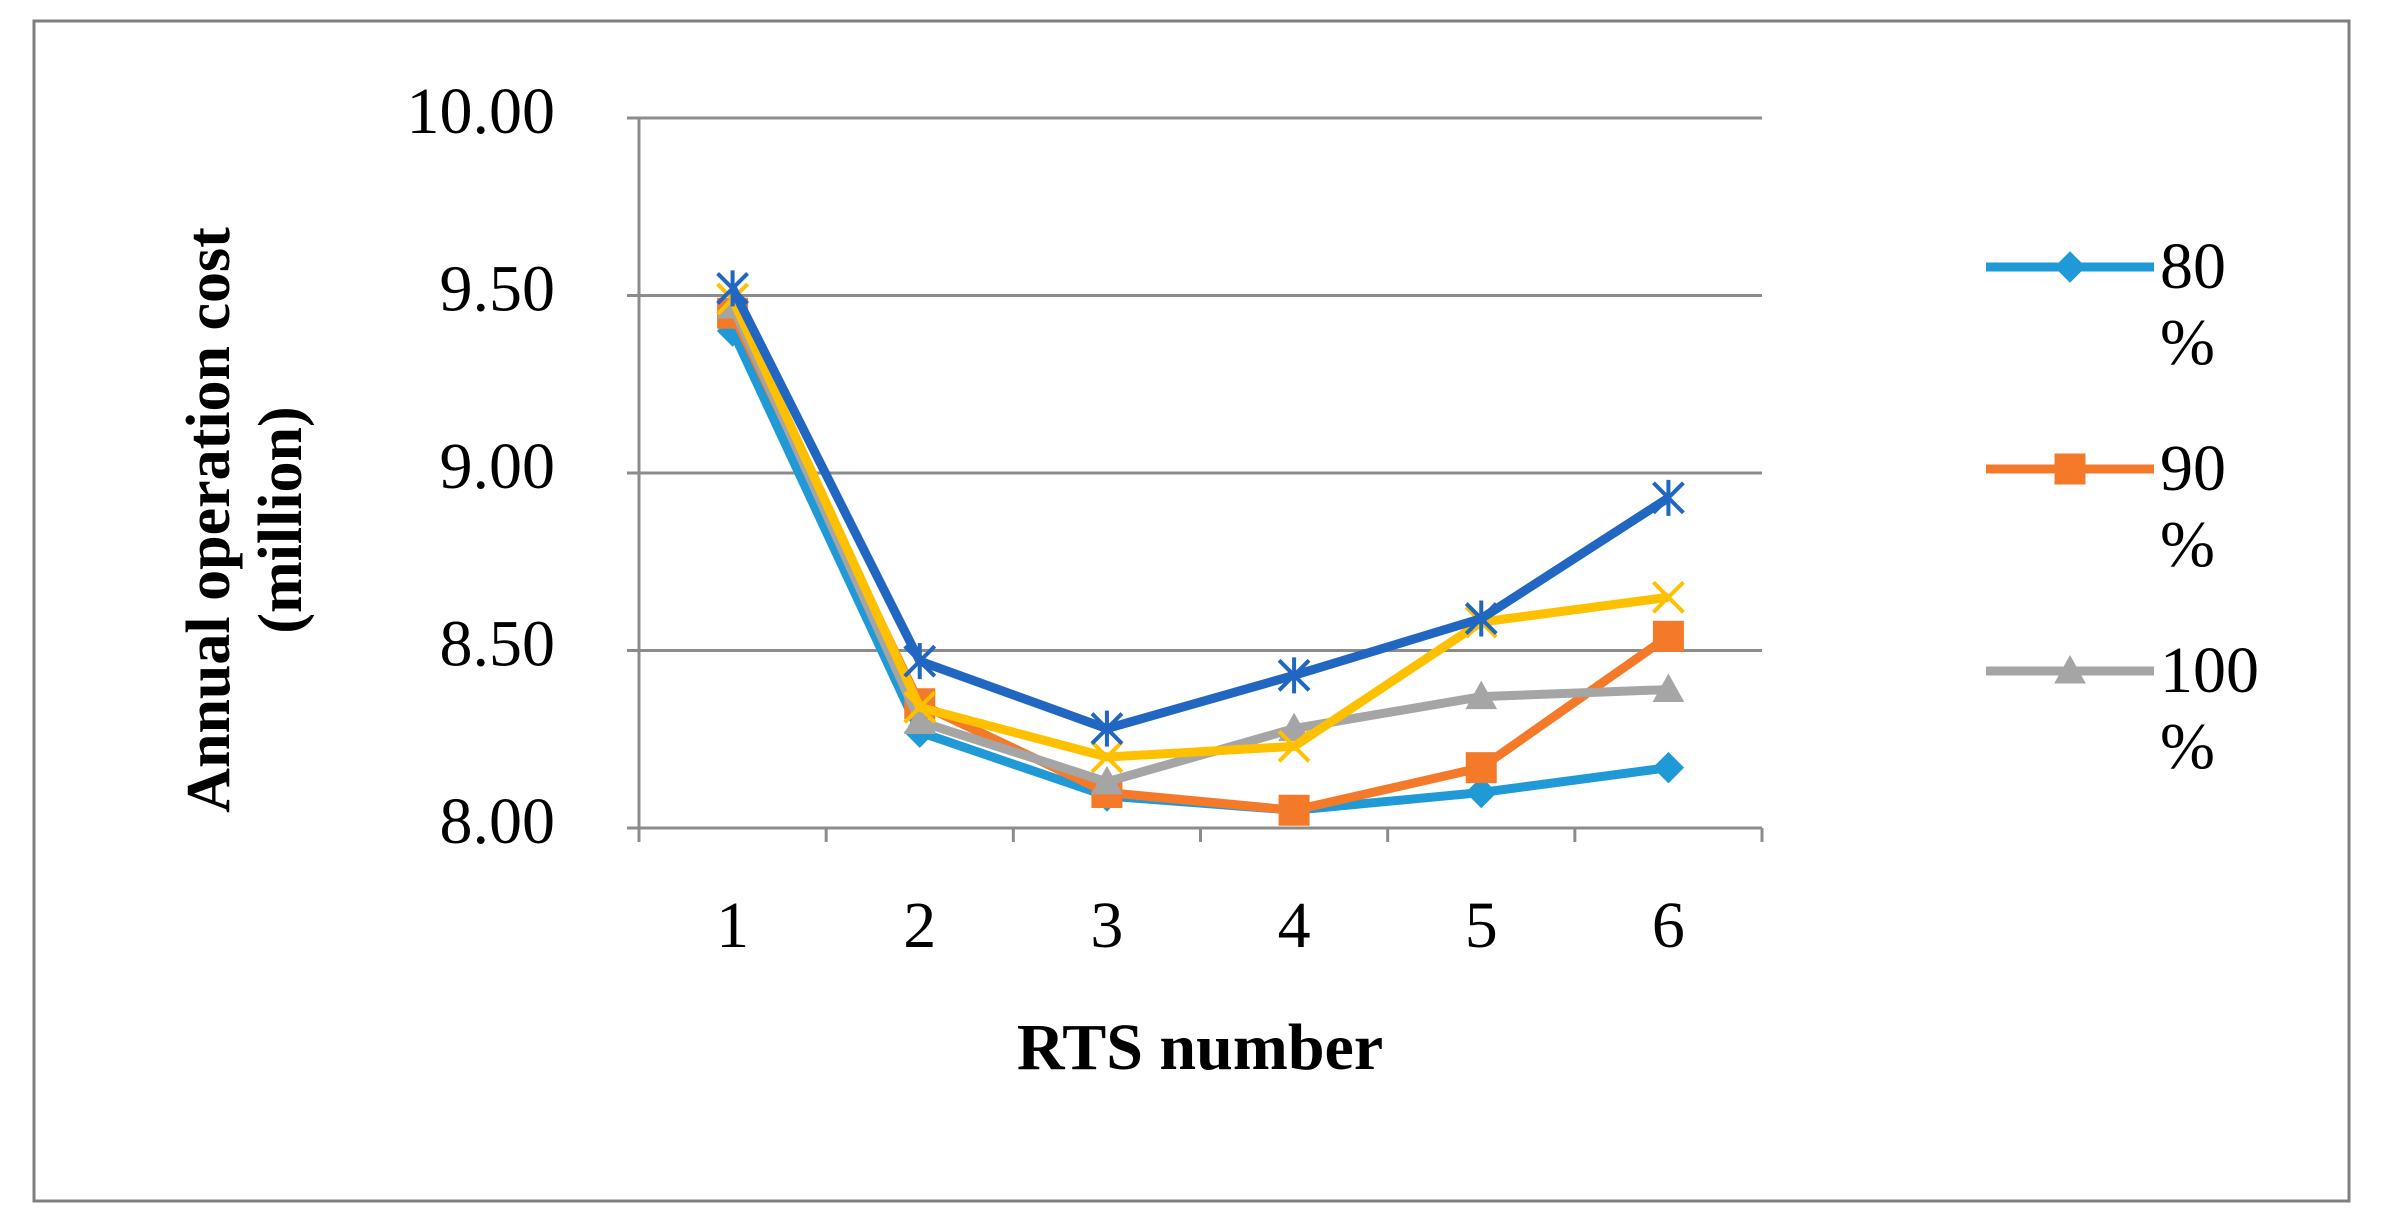 The width and height of the screenshot is (2382, 1222). I want to click on x-tick-label: 6, so click(1668, 925).